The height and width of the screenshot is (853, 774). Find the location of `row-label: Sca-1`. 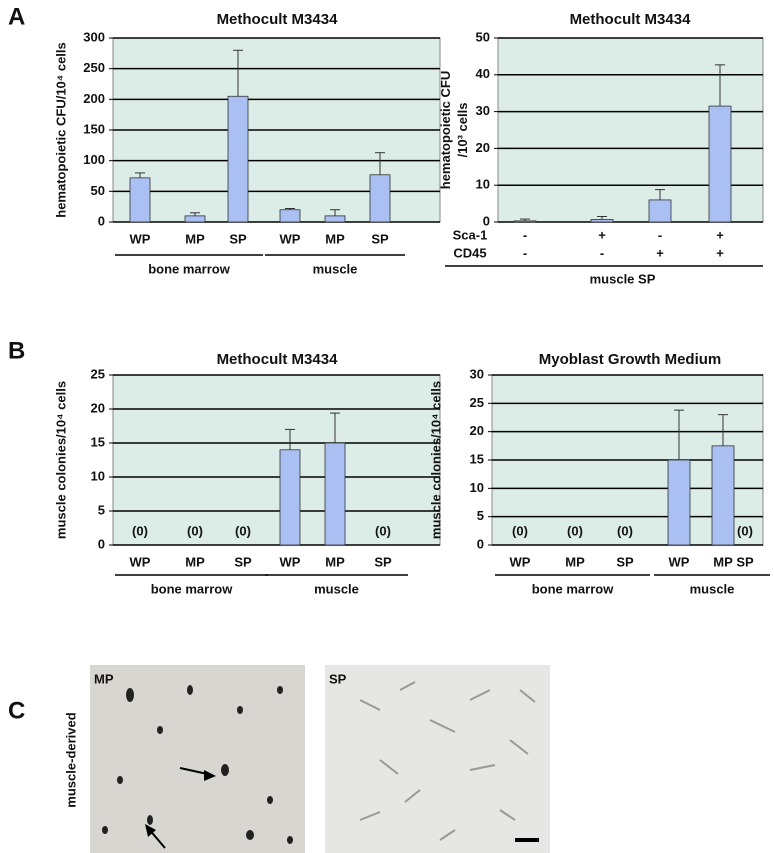

row-label: Sca-1 is located at coordinates (470, 234).